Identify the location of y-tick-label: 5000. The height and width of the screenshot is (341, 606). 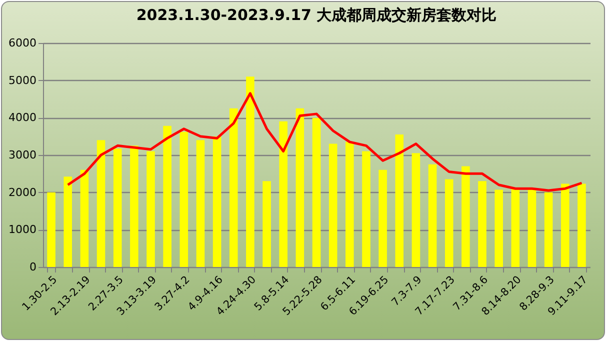
(22, 80).